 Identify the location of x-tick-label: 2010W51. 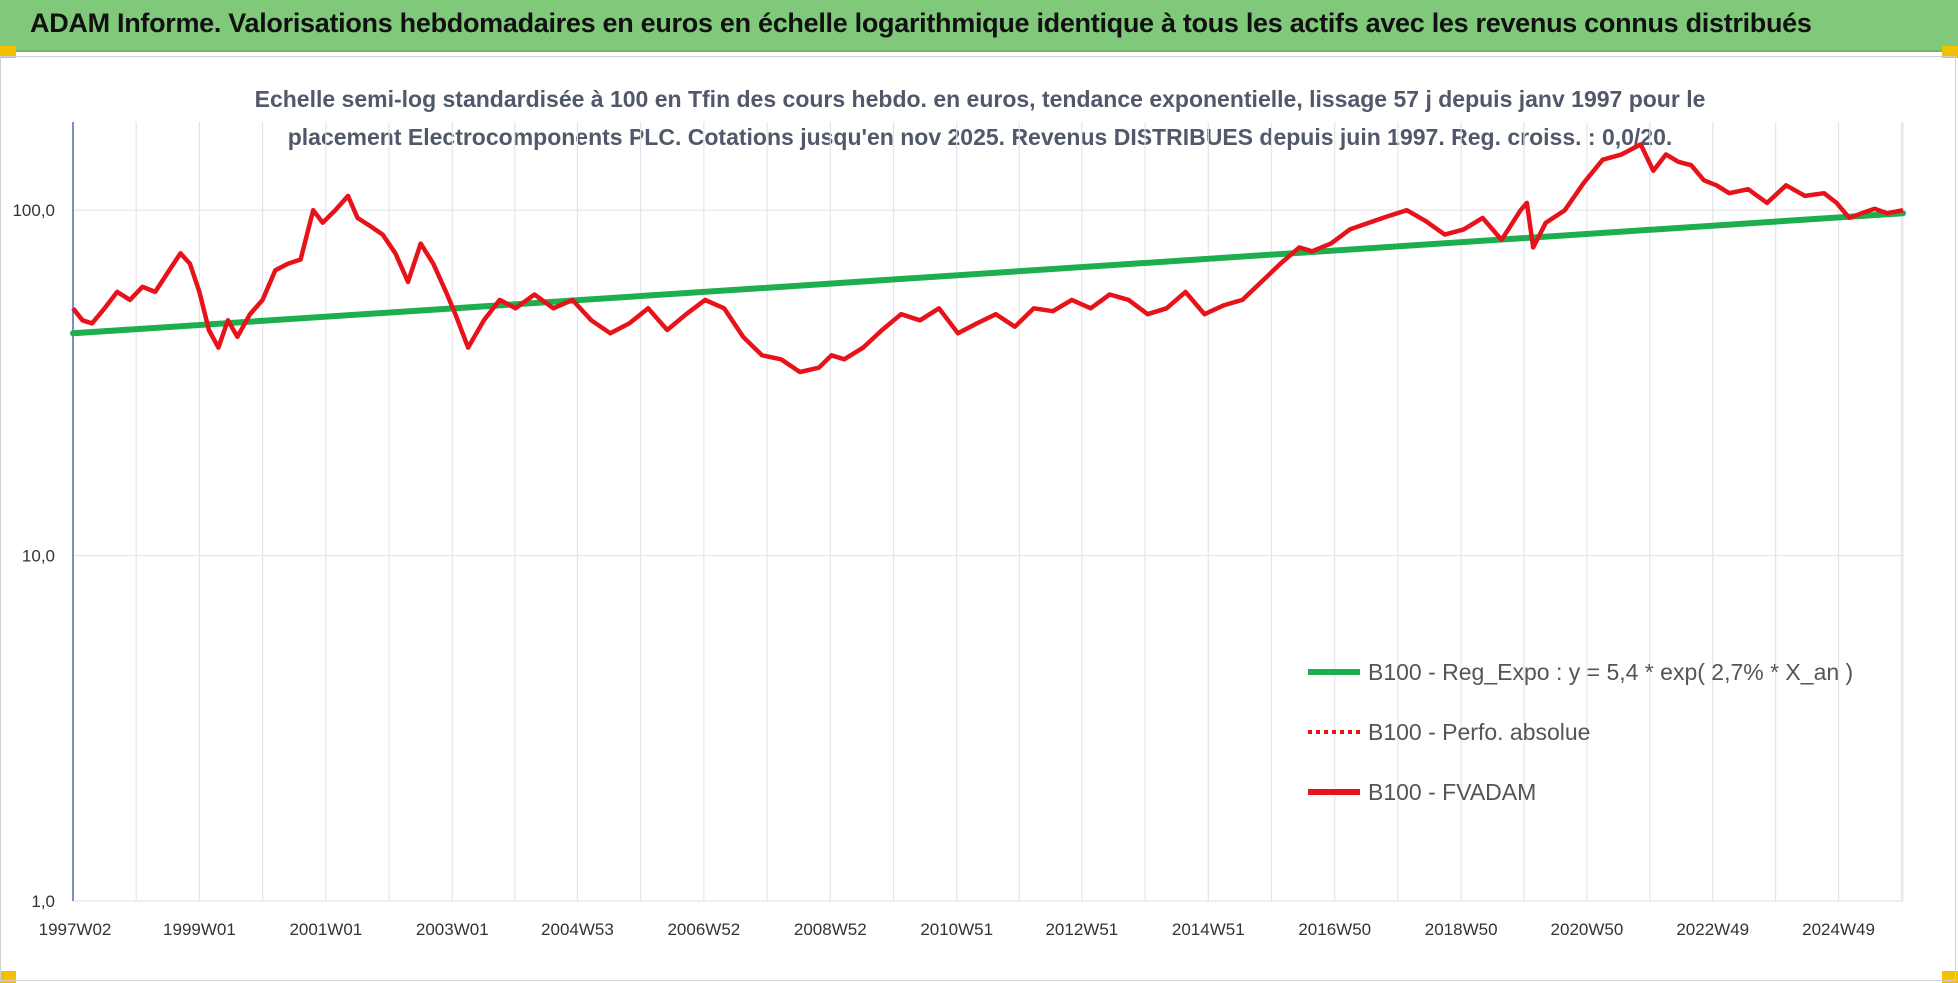
(956, 929).